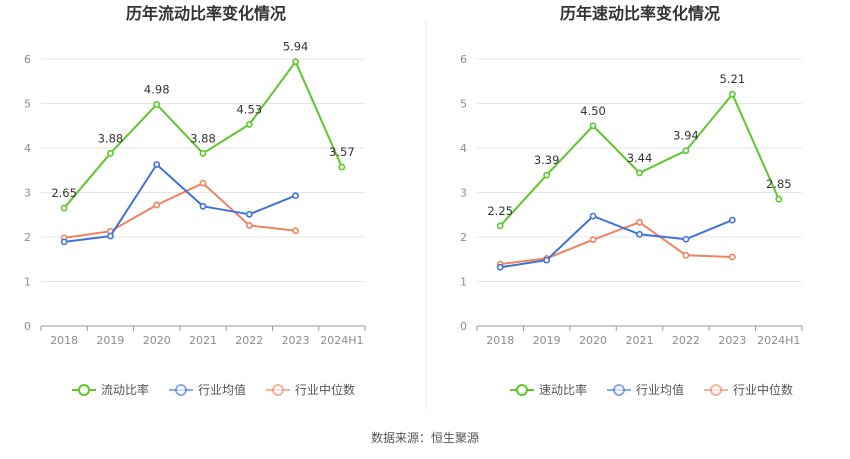 Image resolution: width=850 pixels, height=459 pixels. Describe the element at coordinates (425, 437) in the screenshot. I see `data-source-note: 数据来源：恒生聚源` at that location.